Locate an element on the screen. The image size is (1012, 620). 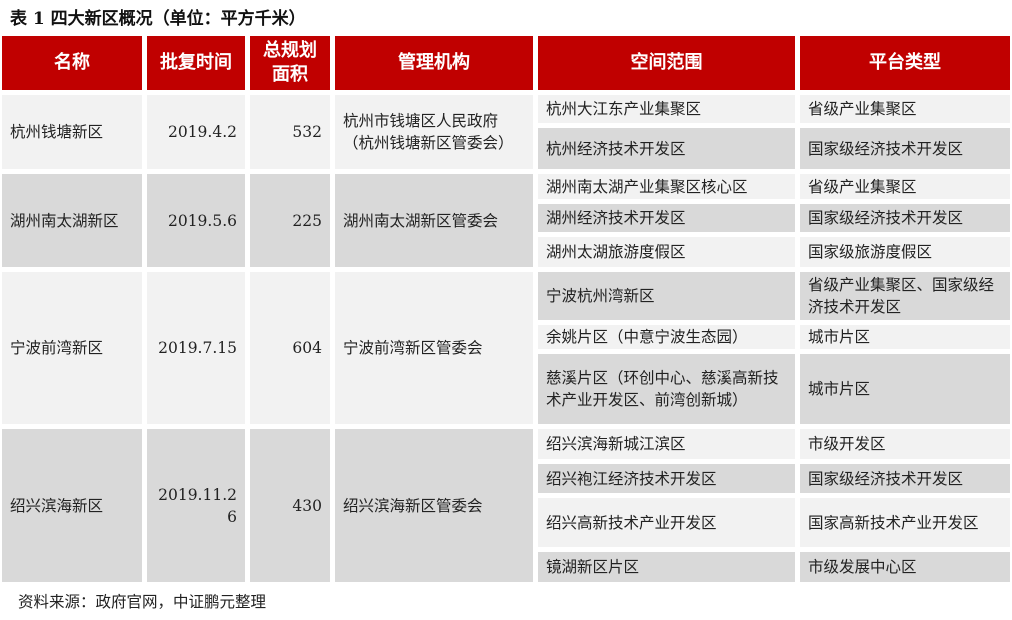
source-note: 资料来源：政府官网，中证鹏元整理 is located at coordinates (142, 602).